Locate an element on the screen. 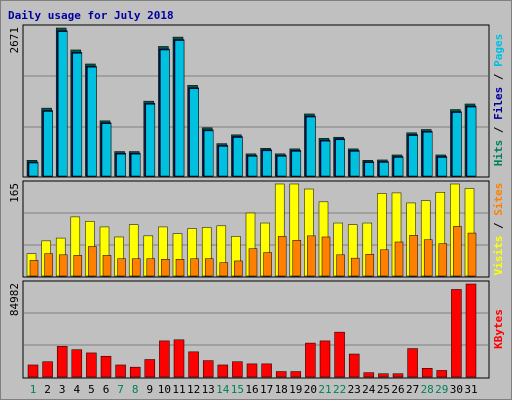 This screenshot has width=512, height=400. legend-files: Files is located at coordinates (498, 103).